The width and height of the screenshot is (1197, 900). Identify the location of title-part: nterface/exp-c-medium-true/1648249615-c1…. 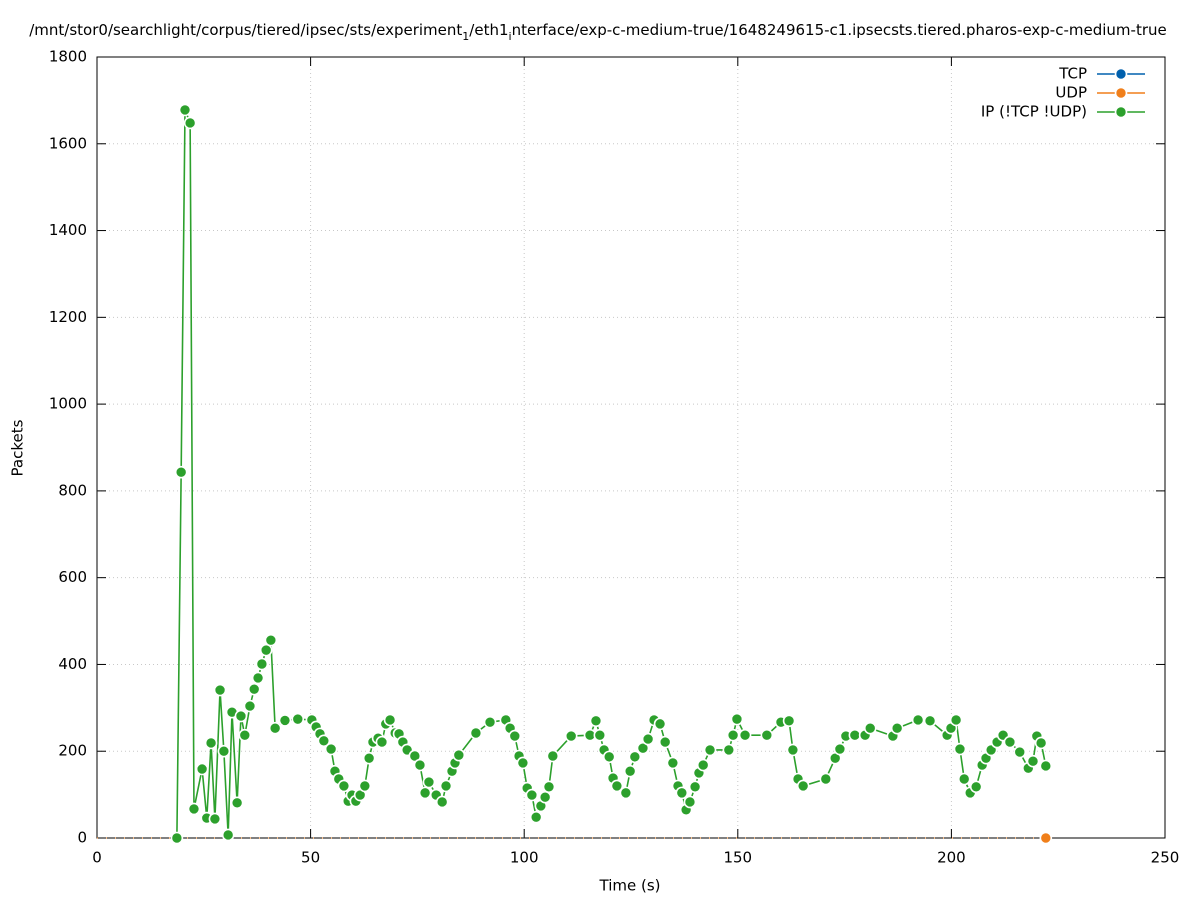
(839, 30).